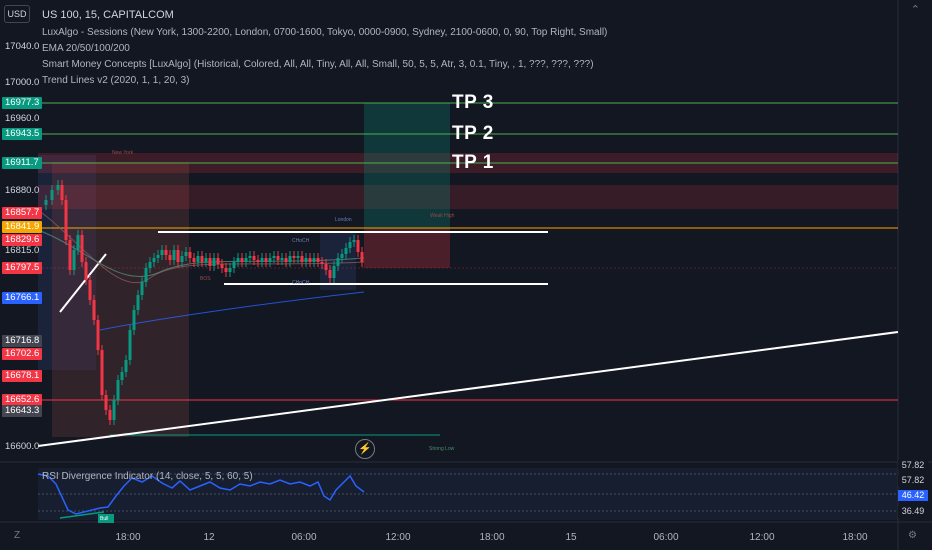 Image resolution: width=932 pixels, height=550 pixels. What do you see at coordinates (22, 46) in the screenshot?
I see `price-label: 17040.0` at bounding box center [22, 46].